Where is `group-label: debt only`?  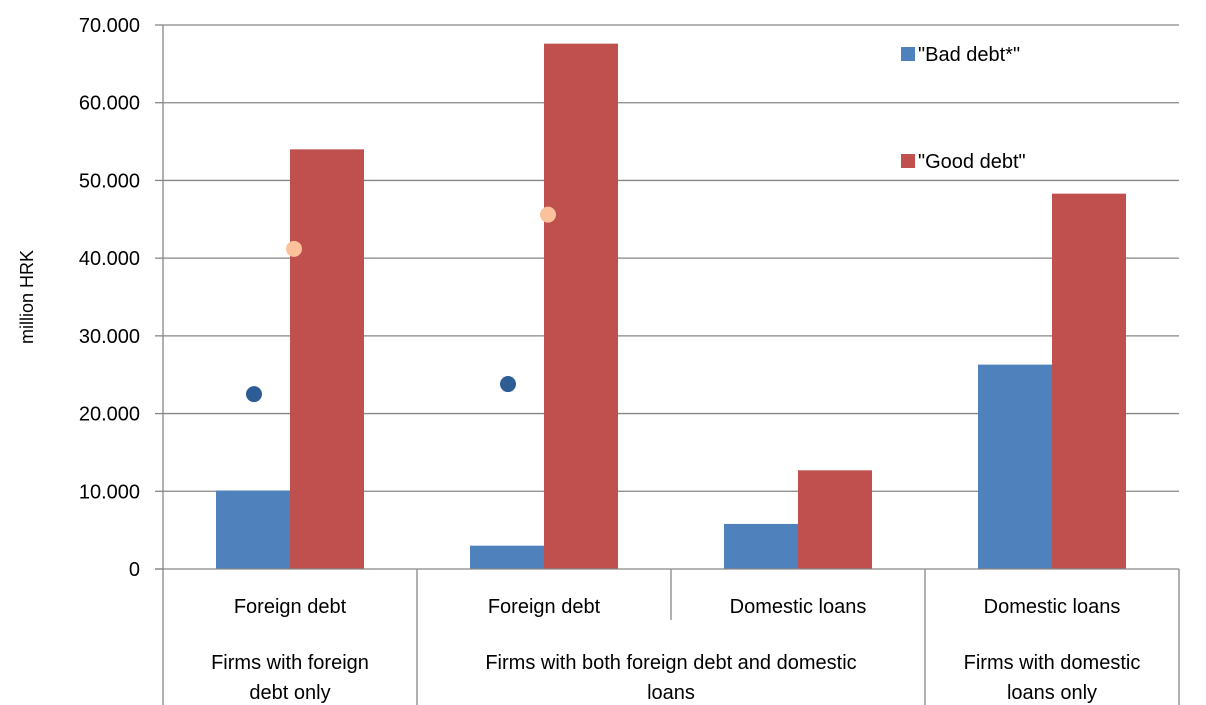
group-label: debt only is located at coordinates (289, 693).